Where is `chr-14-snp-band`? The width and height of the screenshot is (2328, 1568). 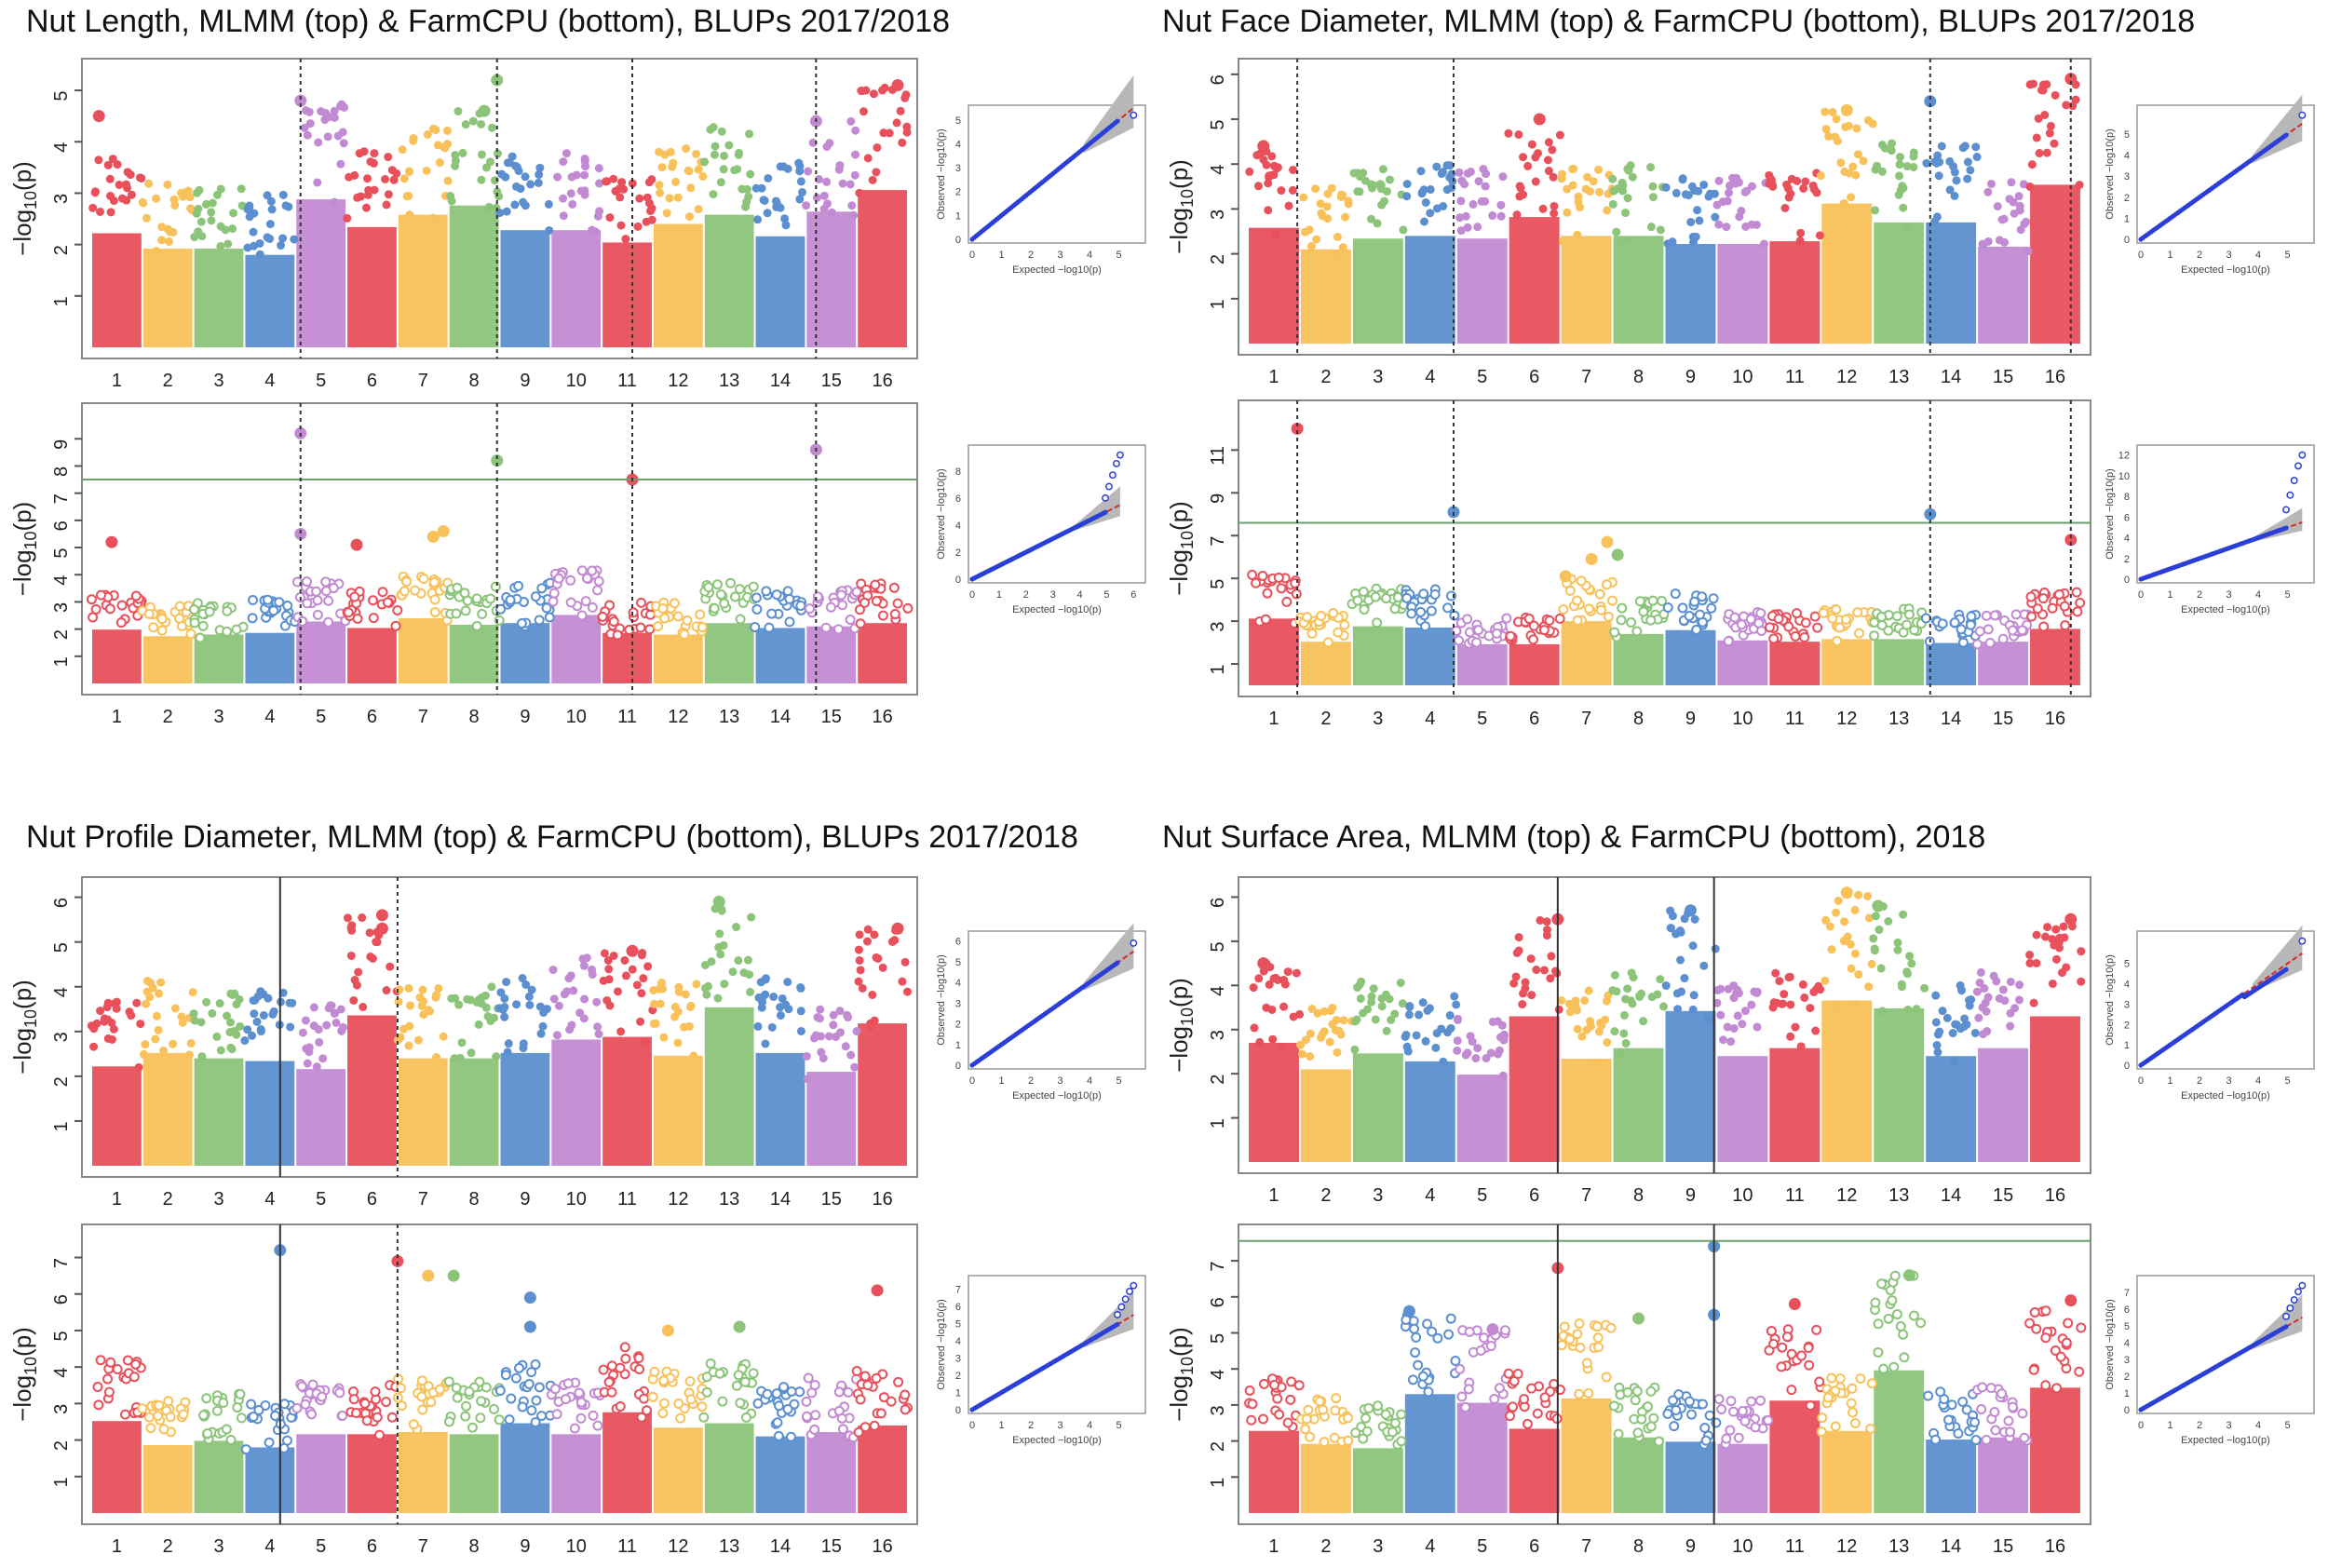 chr-14-snp-band is located at coordinates (780, 291).